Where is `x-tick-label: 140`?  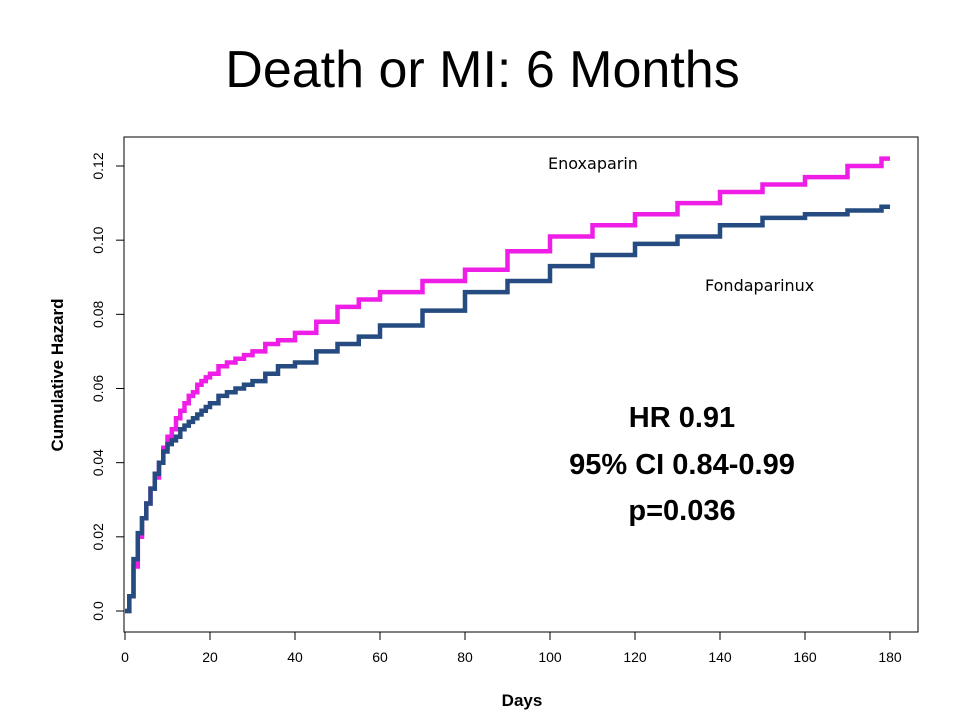
x-tick-label: 140 is located at coordinates (720, 657).